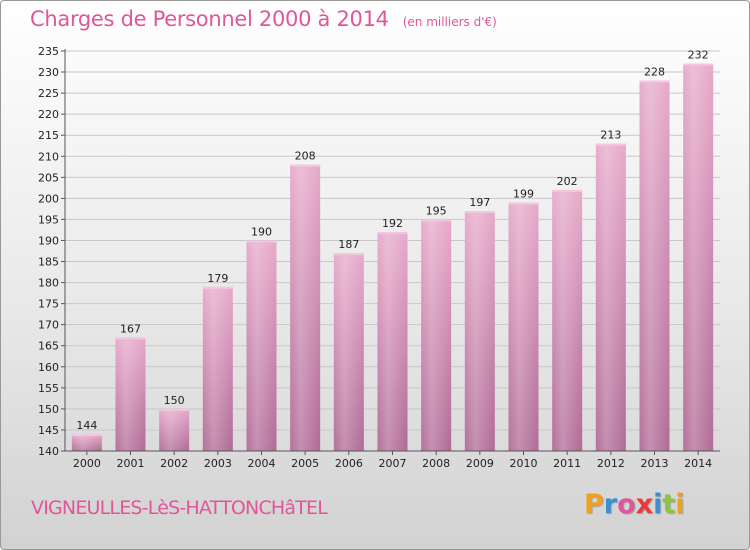 Image resolution: width=750 pixels, height=550 pixels. I want to click on x-tick-label: 2007, so click(393, 463).